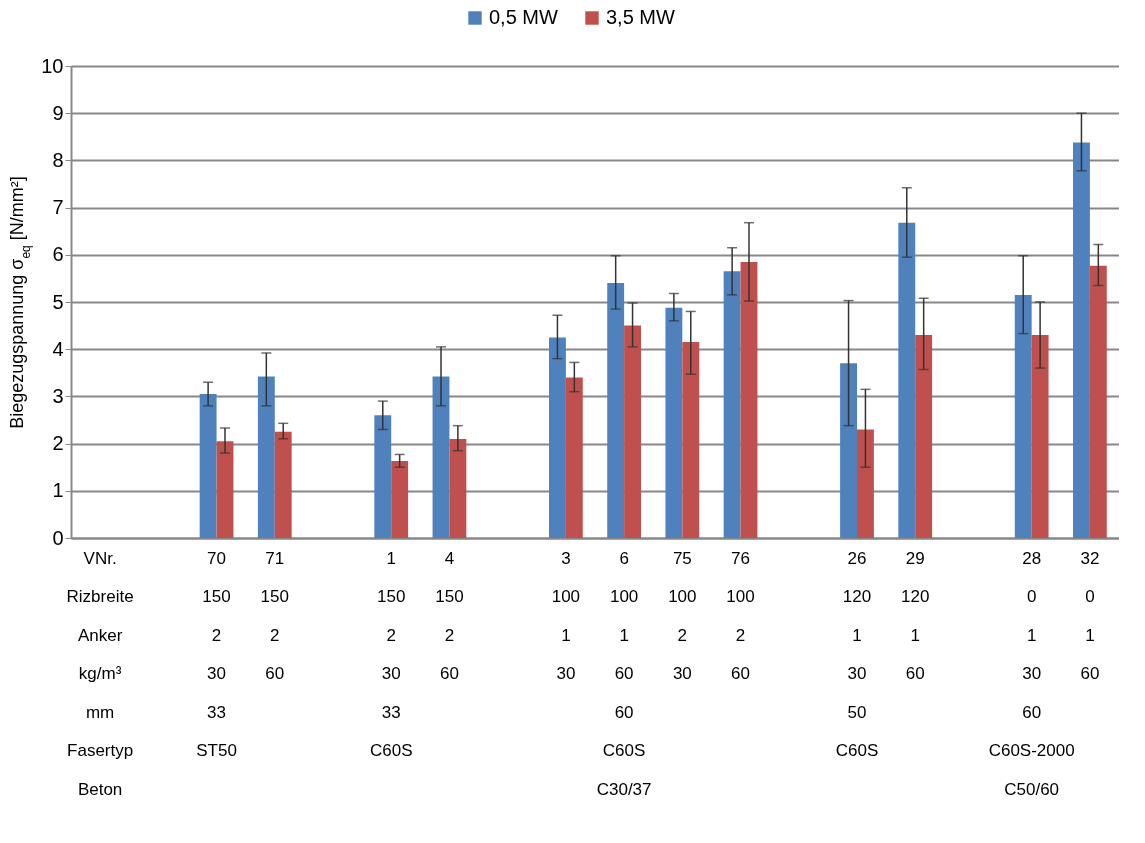  I want to click on x-tick-label: 6 100 1 60 60 C60S C30/37, so click(624, 673).